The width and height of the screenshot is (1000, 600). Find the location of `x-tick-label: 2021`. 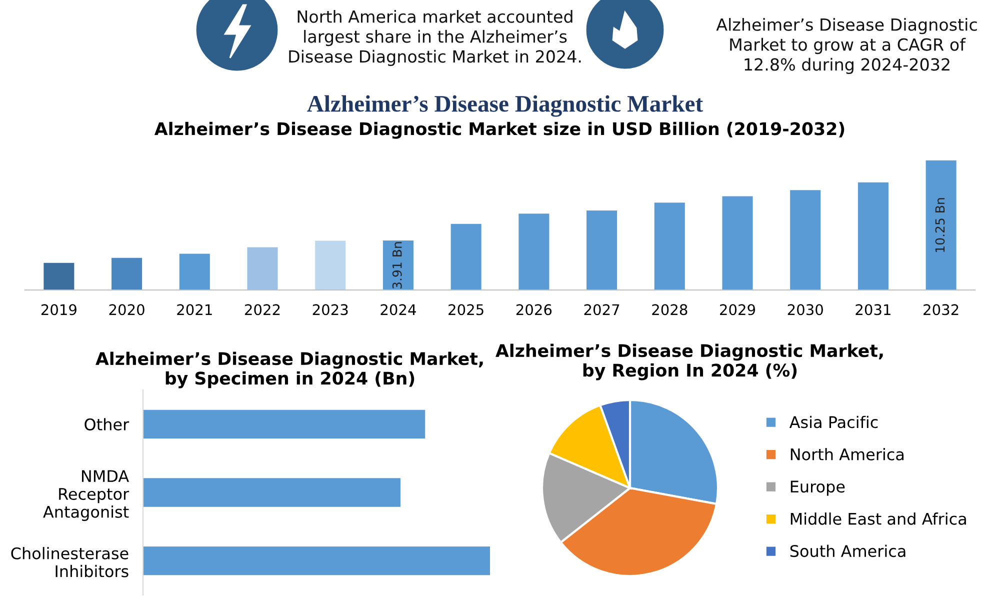

x-tick-label: 2021 is located at coordinates (194, 310).